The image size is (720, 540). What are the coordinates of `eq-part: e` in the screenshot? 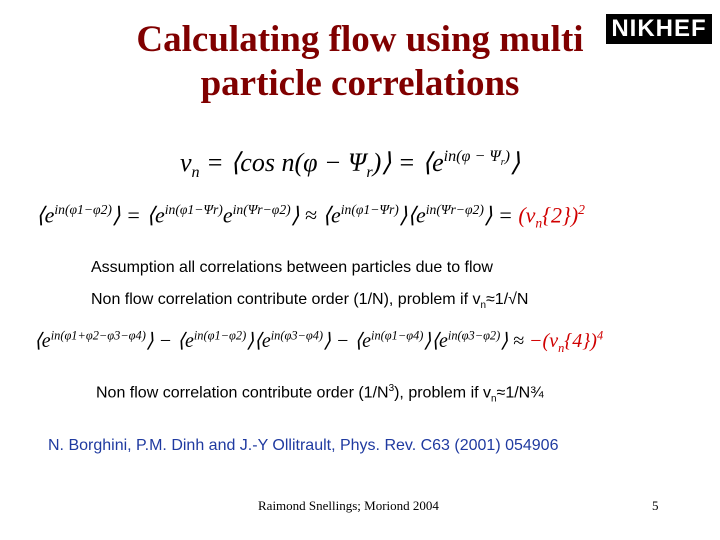 It's located at (227, 215).